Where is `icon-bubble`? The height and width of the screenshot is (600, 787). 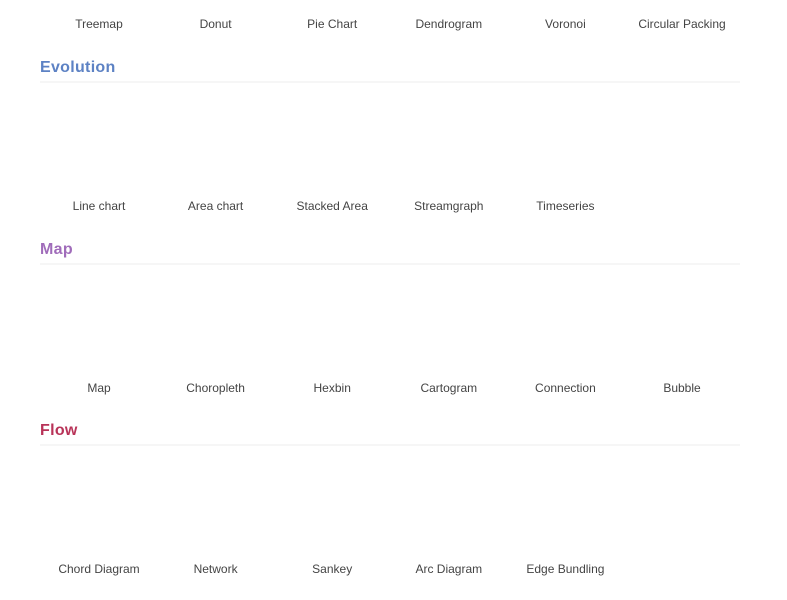
icon-bubble is located at coordinates (642, 361).